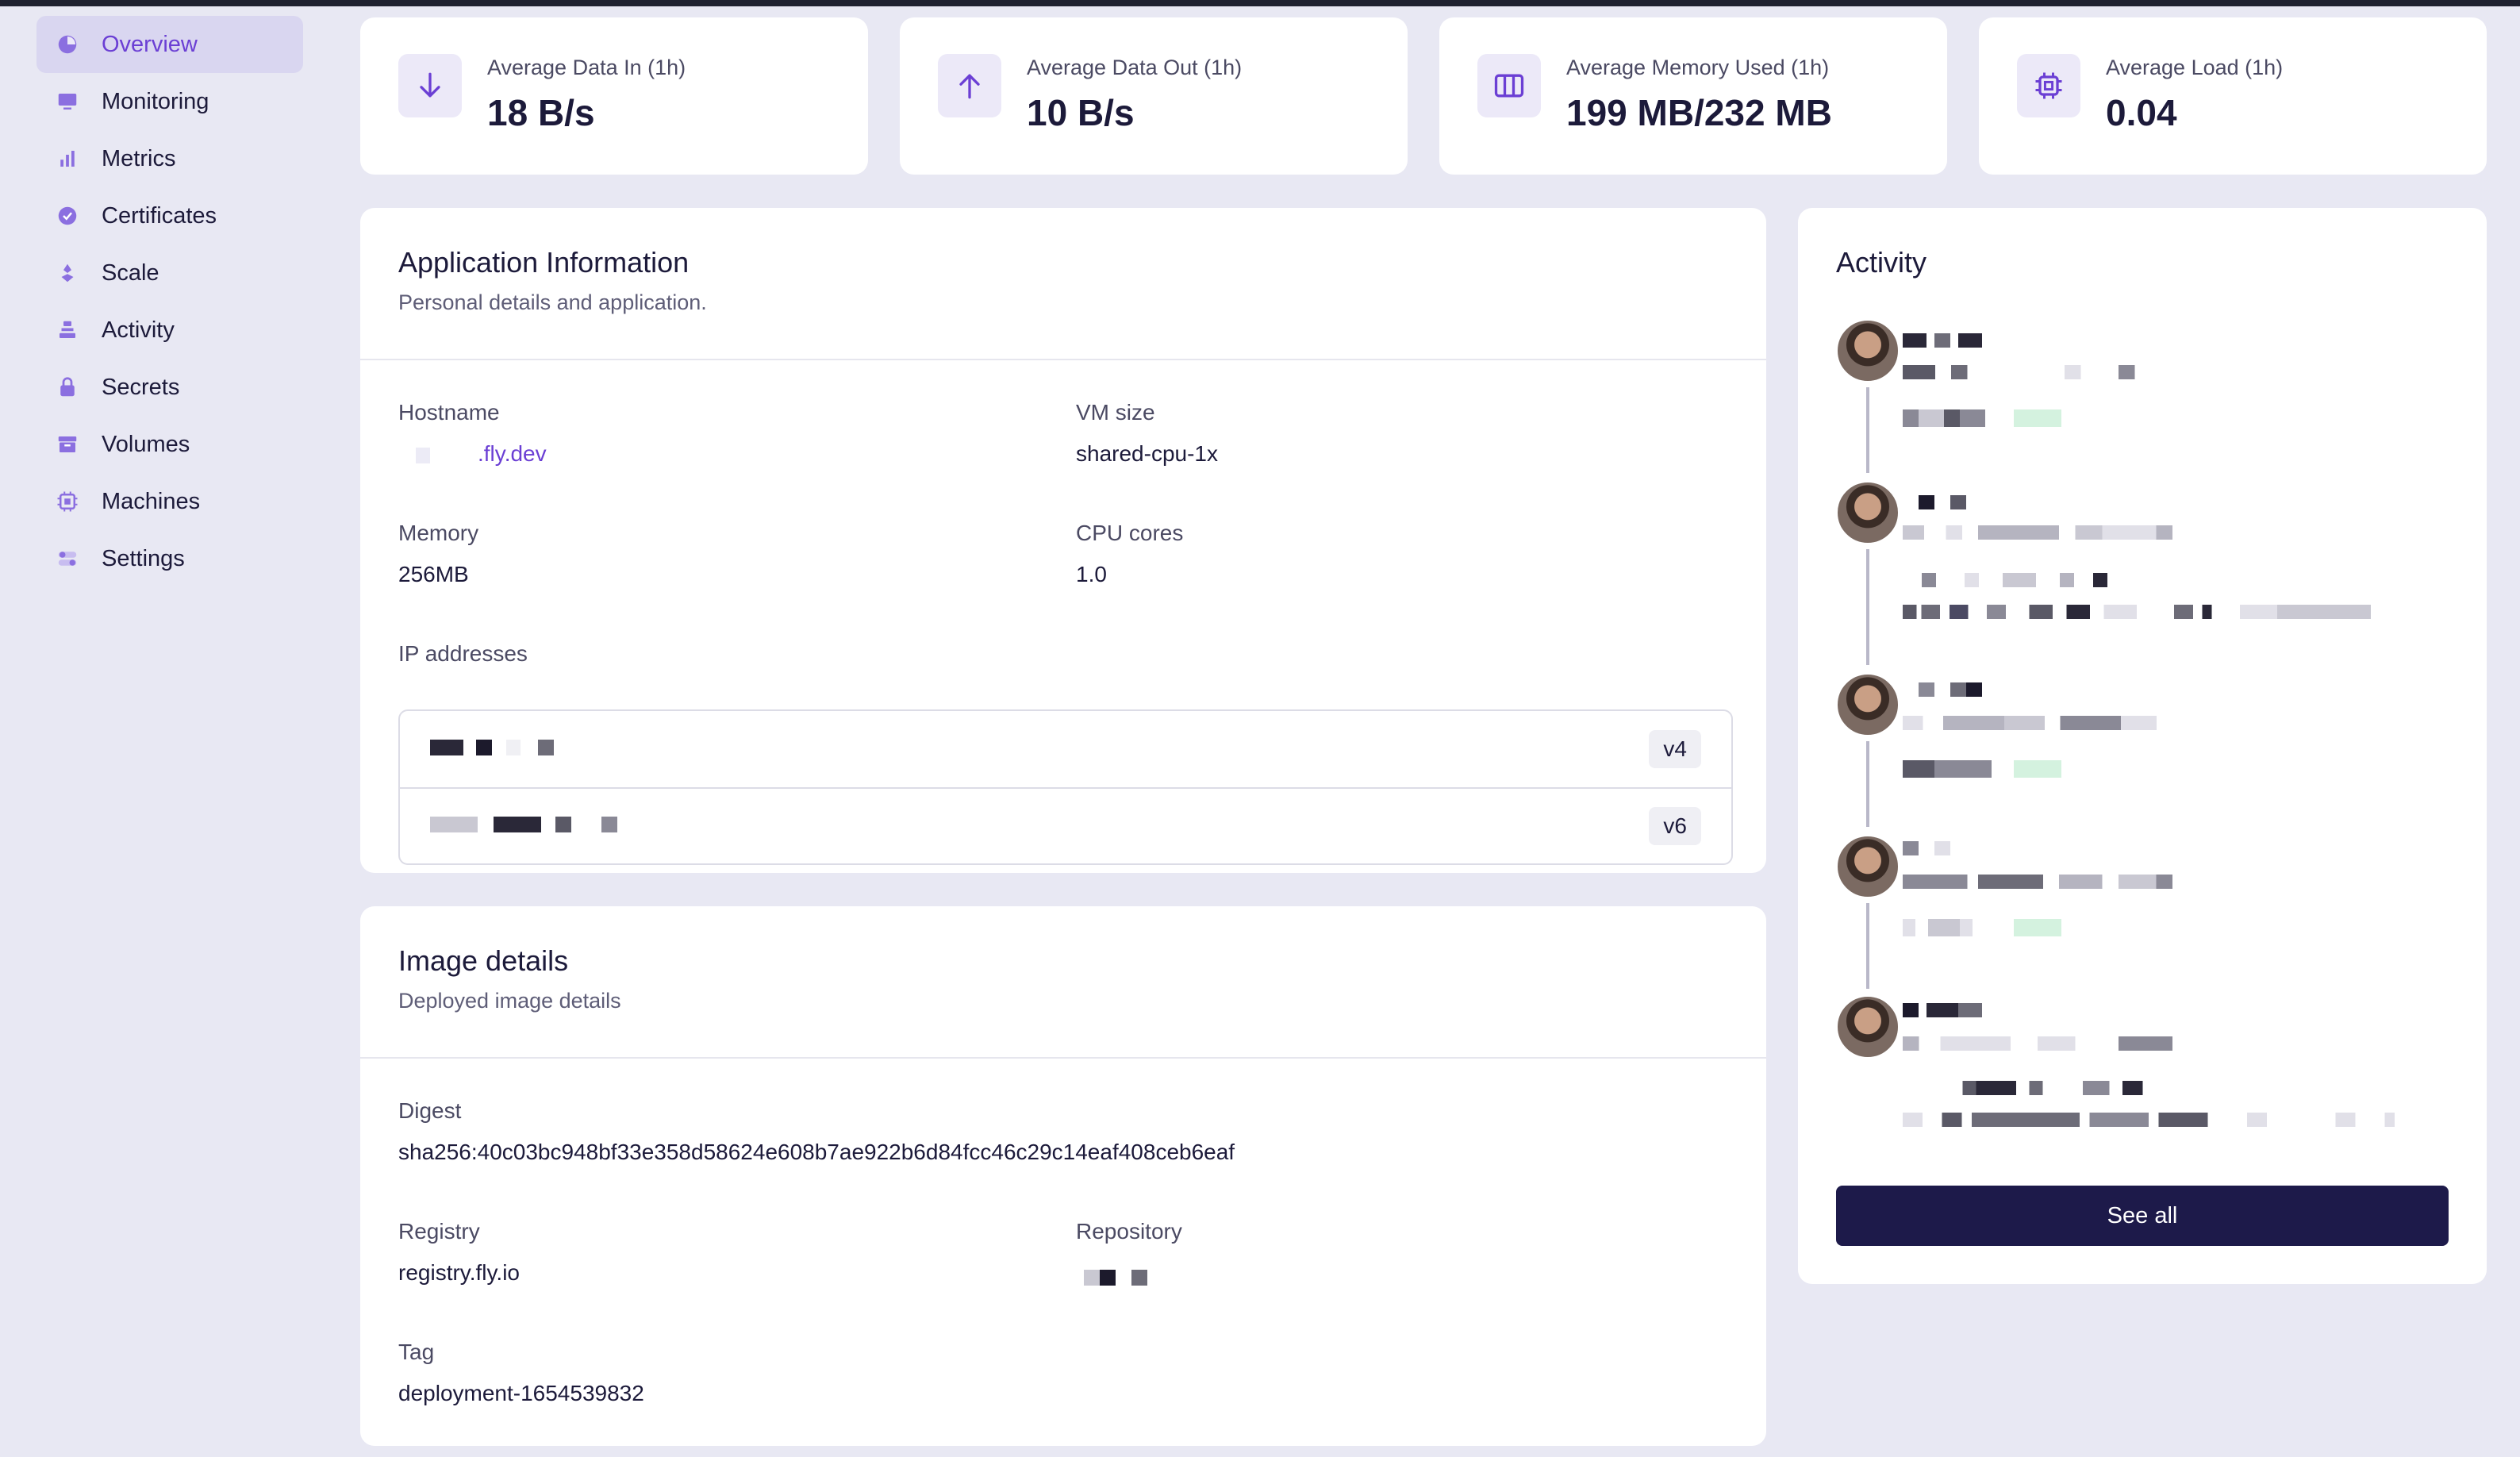 This screenshot has width=2520, height=1457. I want to click on stat-value: 199 MB/232 MB, so click(1699, 113).